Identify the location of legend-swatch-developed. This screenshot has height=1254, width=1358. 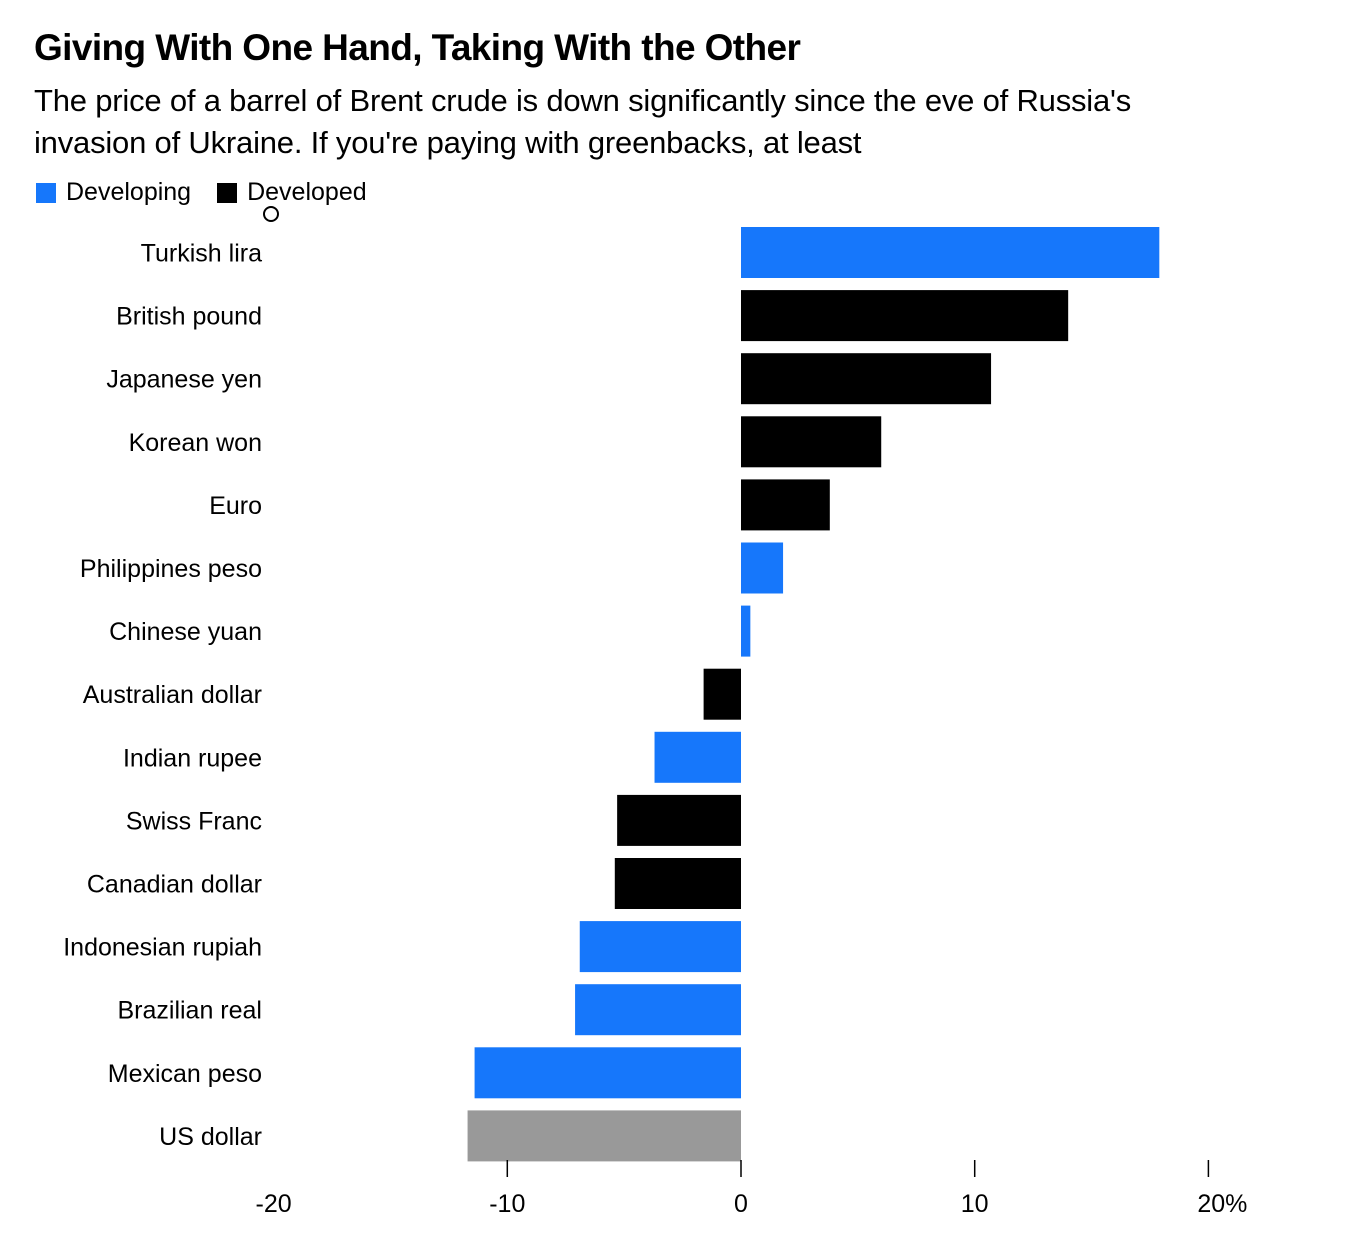
(227, 192).